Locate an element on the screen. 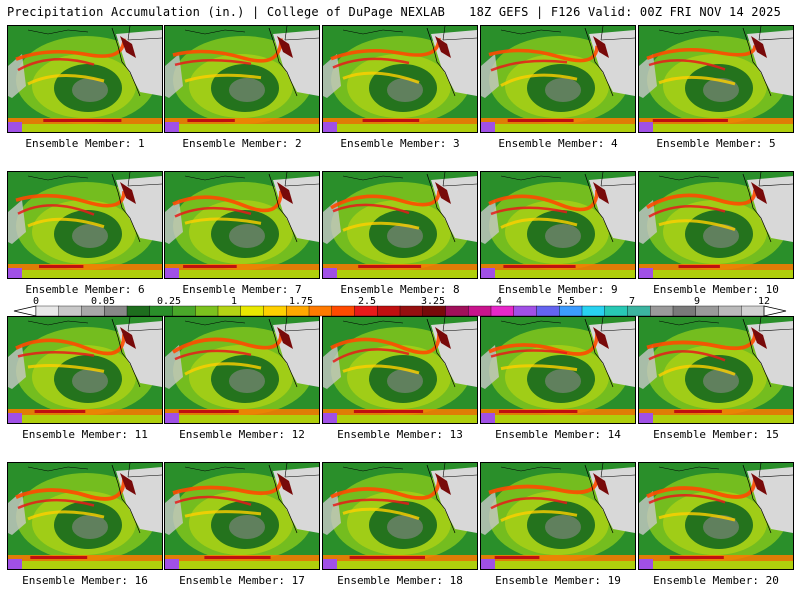 This screenshot has width=800, height=600. ensemble-member-label: Ensemble Member: 20 is located at coordinates (716, 580).